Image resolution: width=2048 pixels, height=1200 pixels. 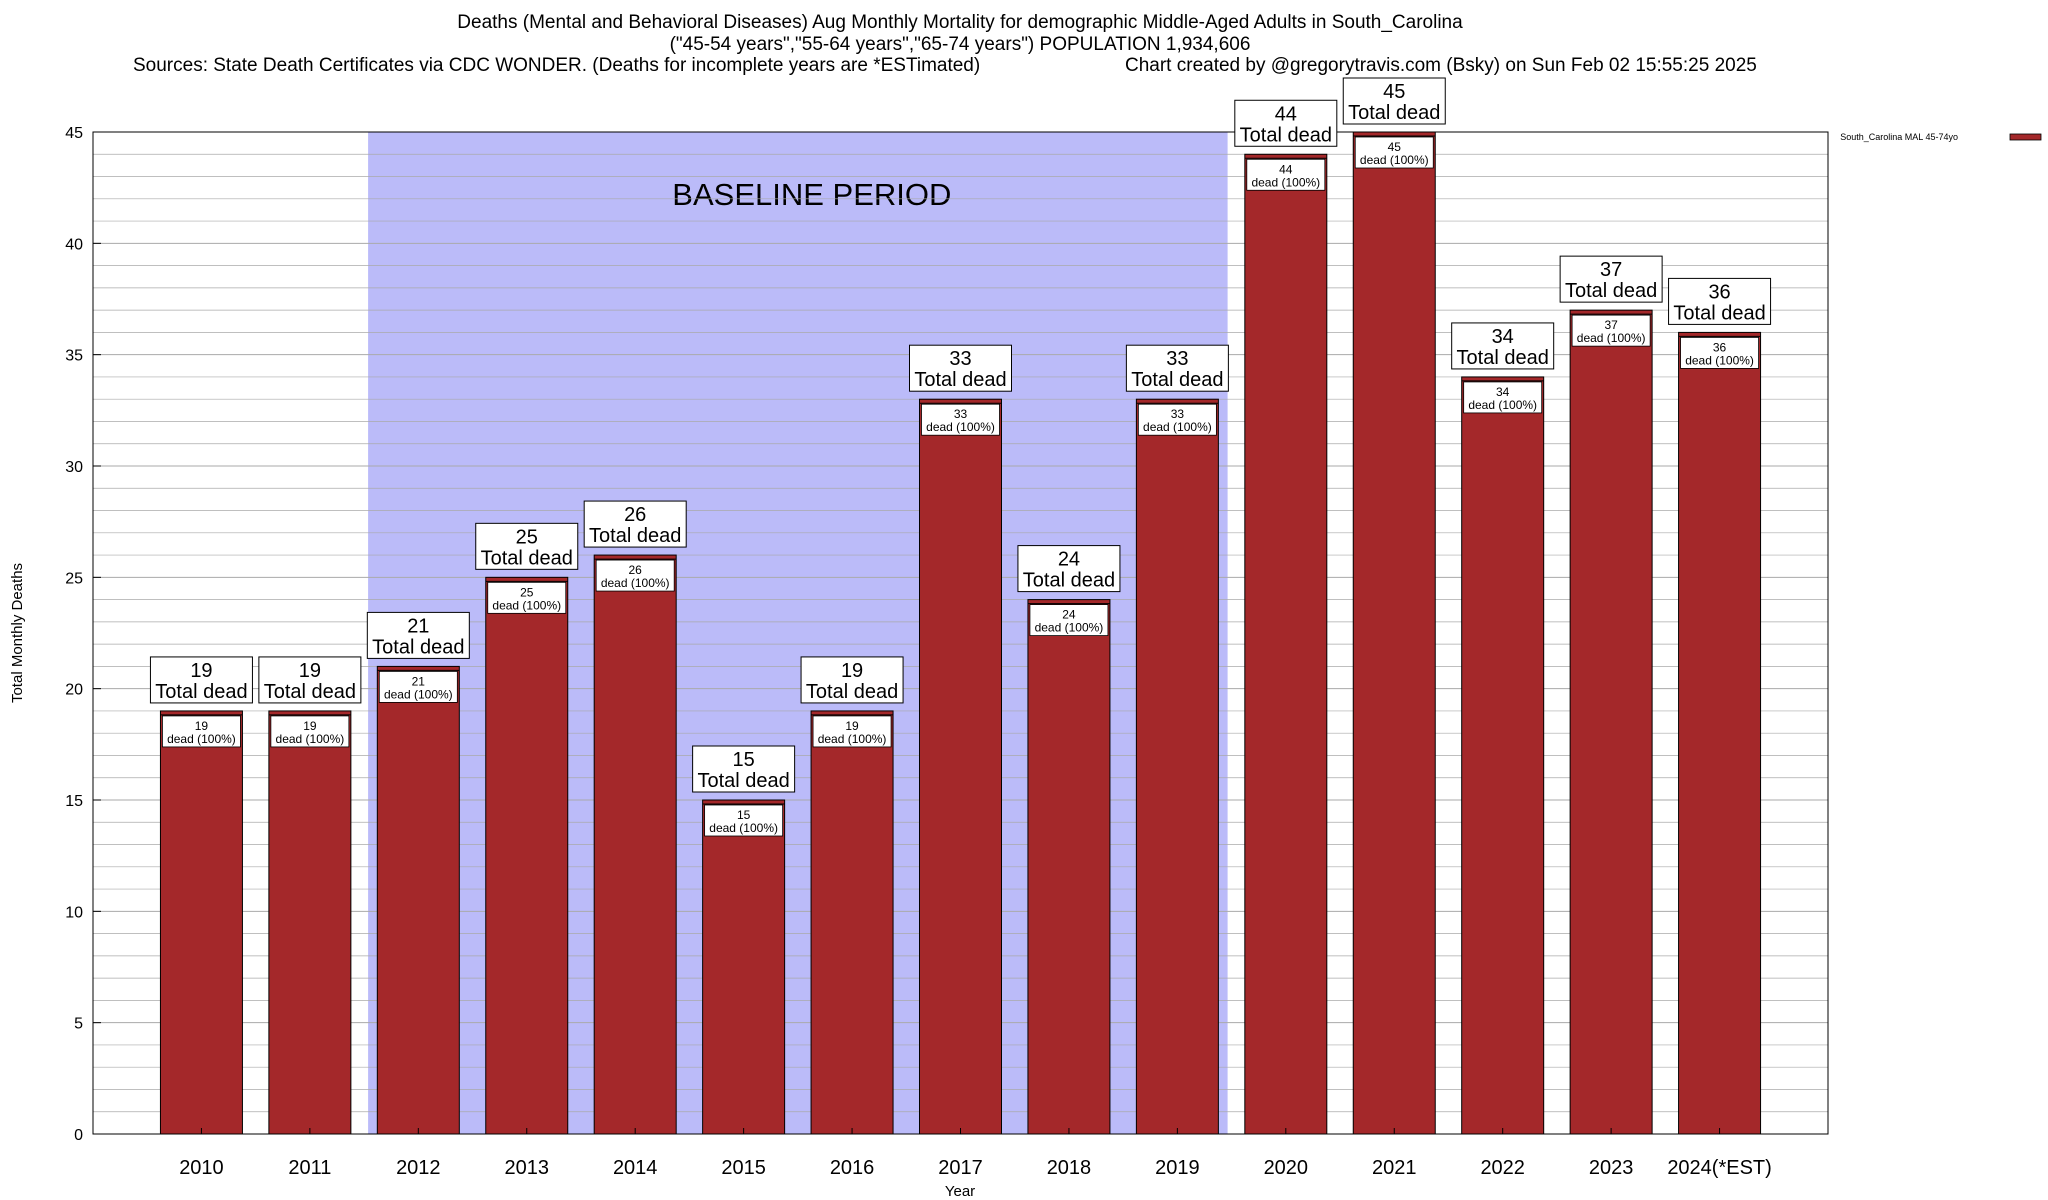 What do you see at coordinates (78, 1024) in the screenshot?
I see `y-tick-label: 5` at bounding box center [78, 1024].